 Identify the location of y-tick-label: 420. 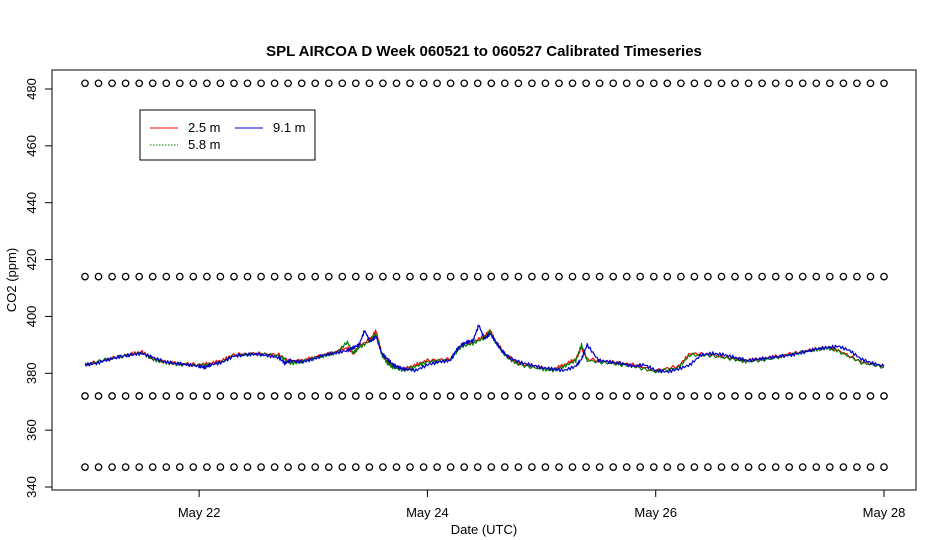
(31, 260).